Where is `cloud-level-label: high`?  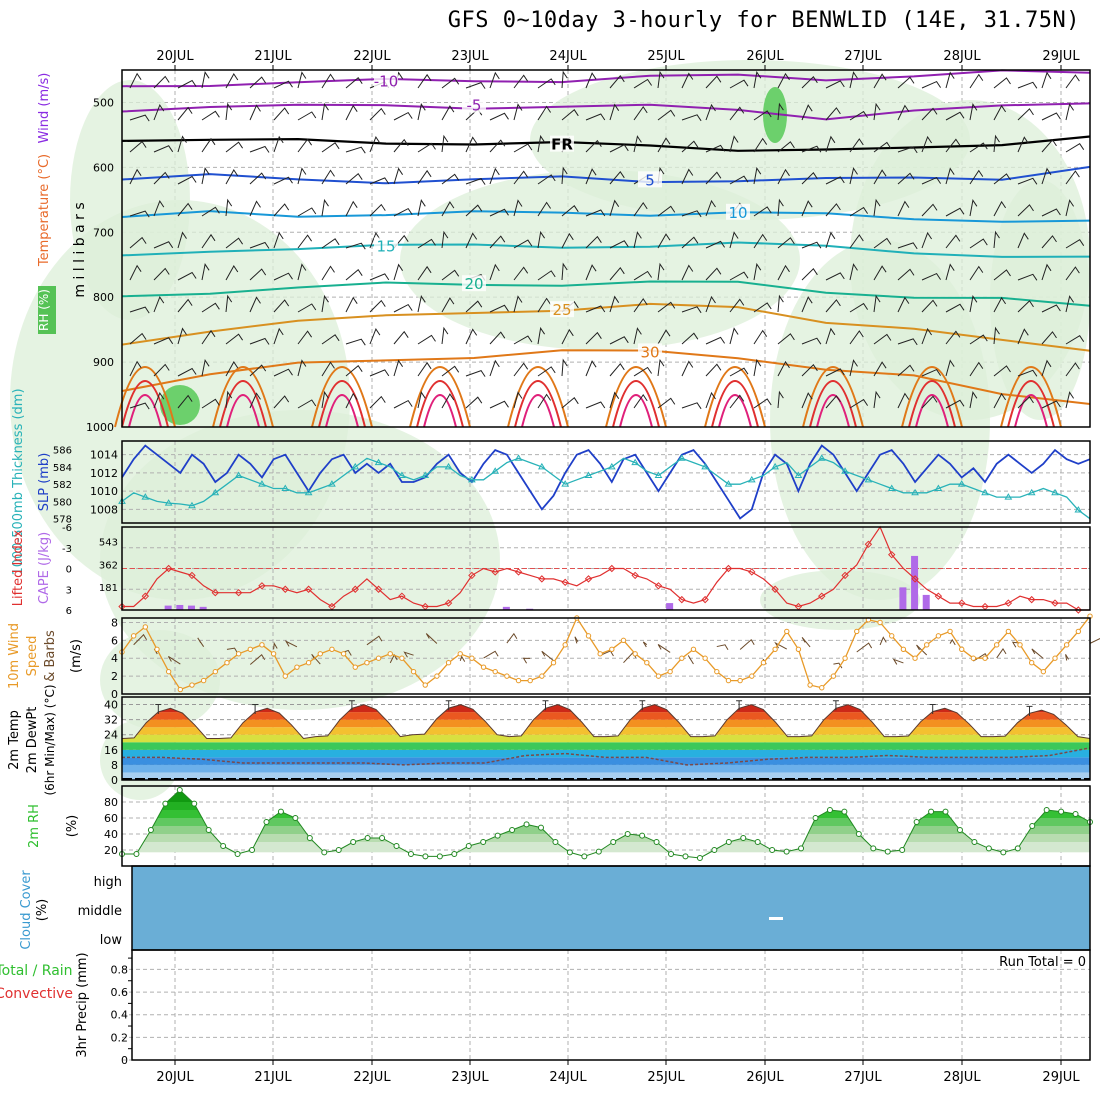
cloud-level-label: high is located at coordinates (108, 882).